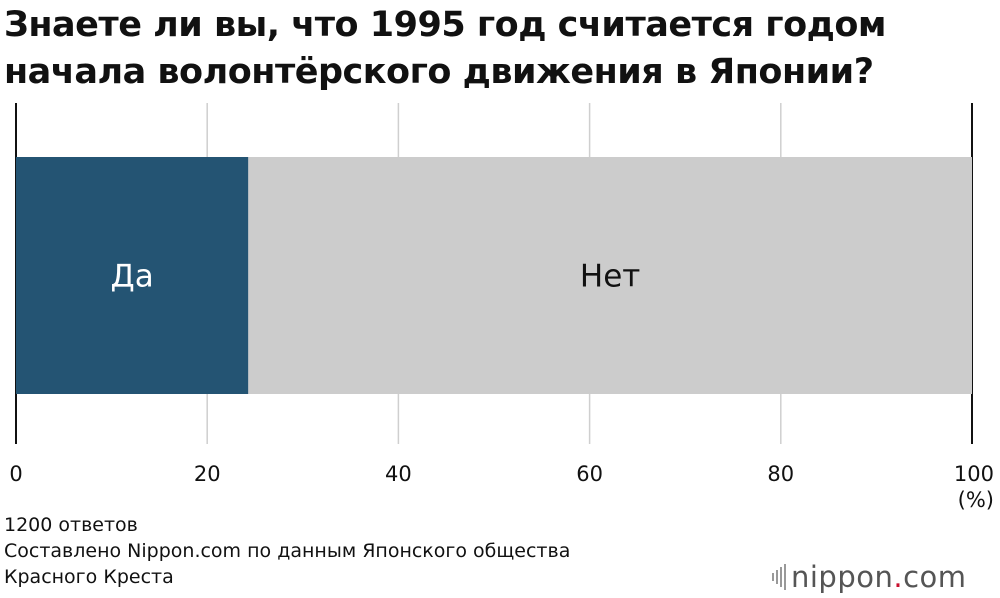  I want to click on title-line-2: начала волонтёрского движения в Японии?, so click(439, 72).